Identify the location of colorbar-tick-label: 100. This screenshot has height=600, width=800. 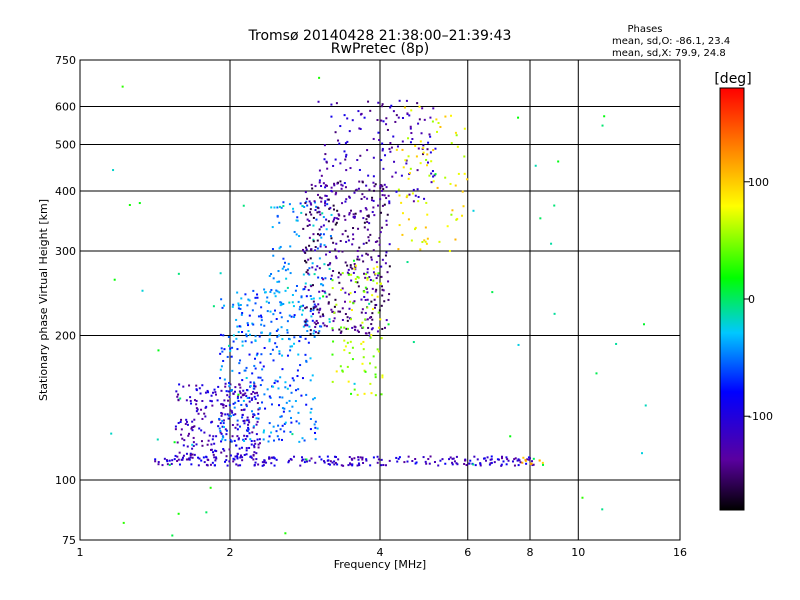
(758, 182).